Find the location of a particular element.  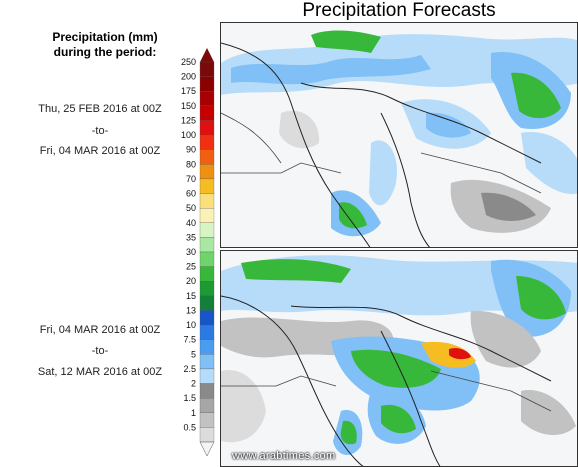

period-2-start: Fri, 04 MAR 2016 at 00Z is located at coordinates (100, 330).